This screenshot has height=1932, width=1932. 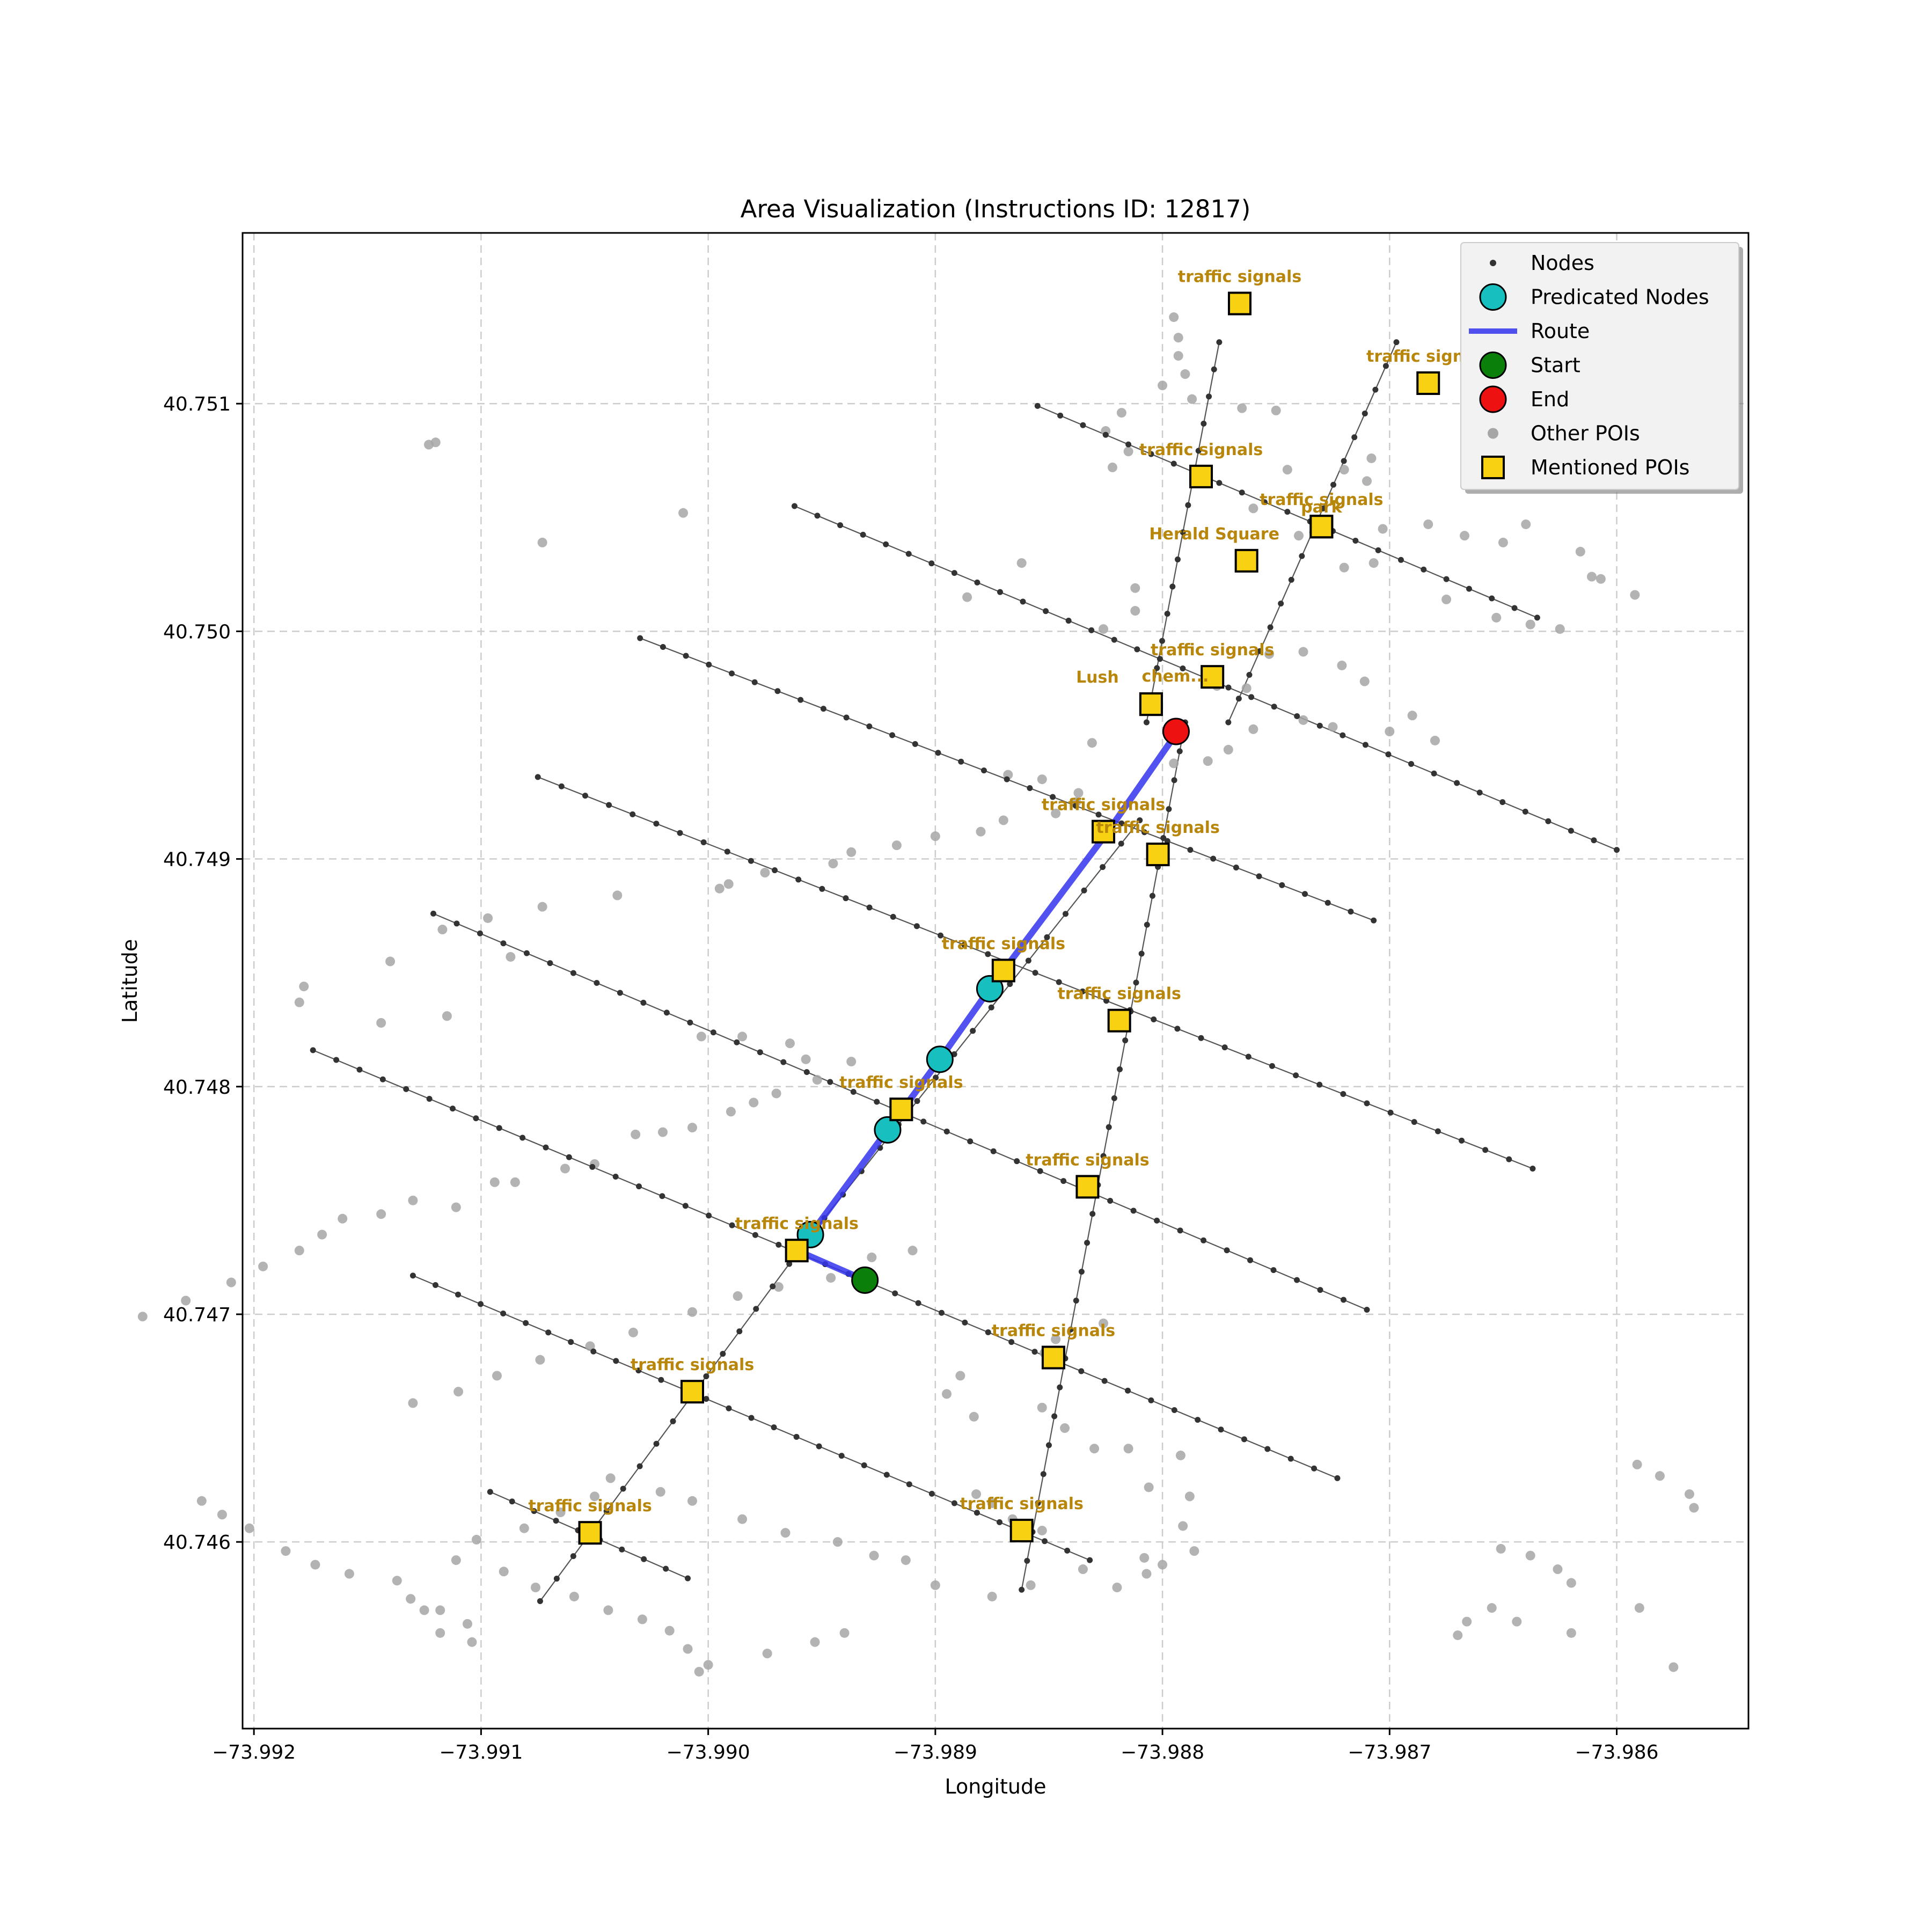 What do you see at coordinates (1097, 677) in the screenshot?
I see `mentioned-poi-label: Lush` at bounding box center [1097, 677].